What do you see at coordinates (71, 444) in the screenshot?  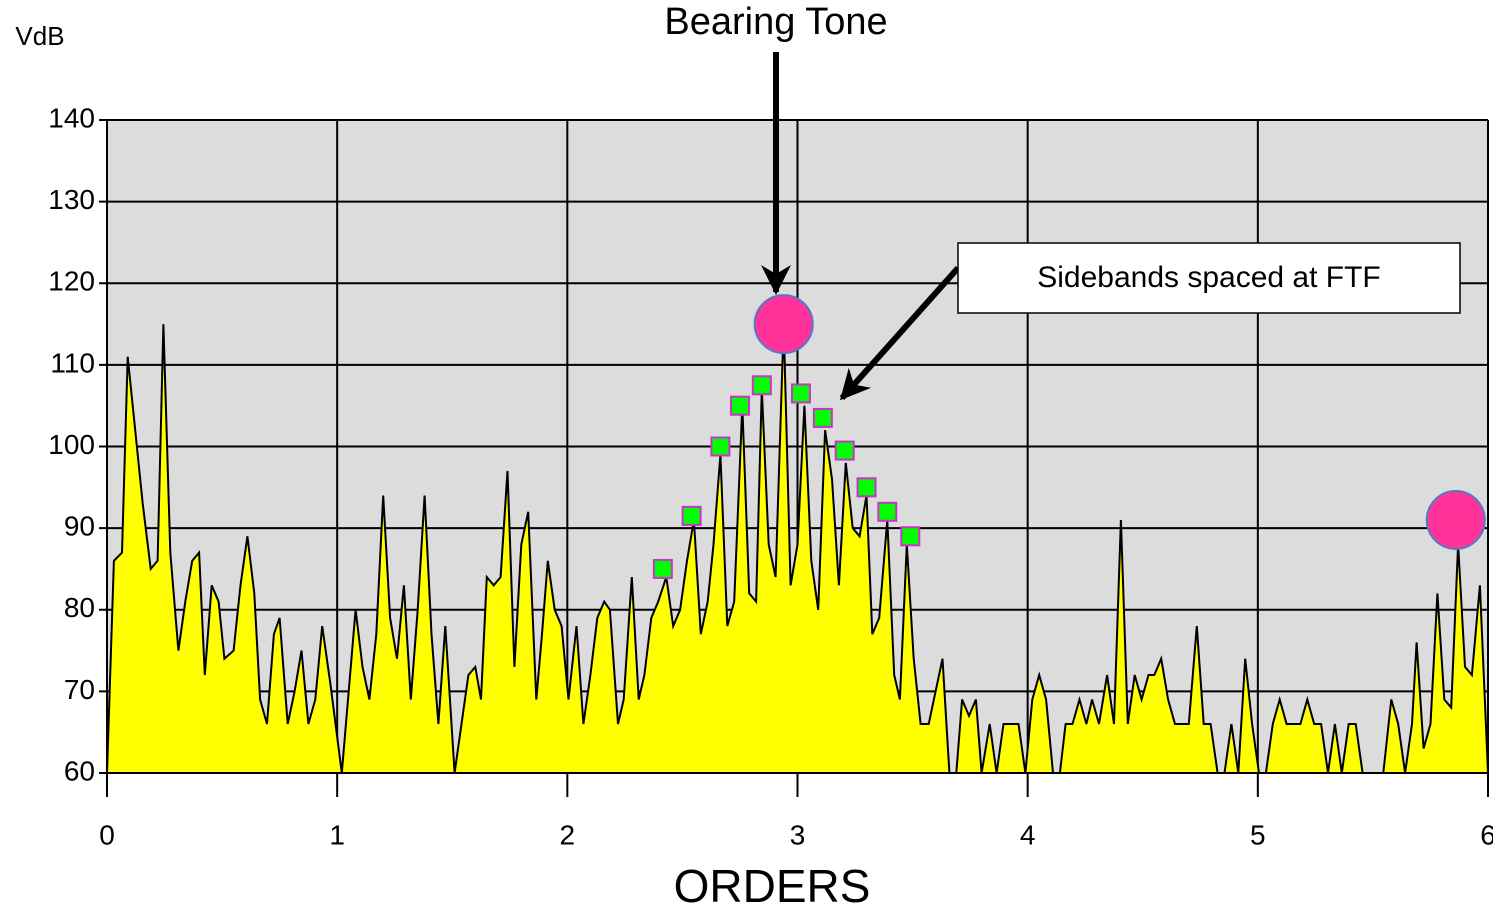 I see `y-tick-label: 100` at bounding box center [71, 444].